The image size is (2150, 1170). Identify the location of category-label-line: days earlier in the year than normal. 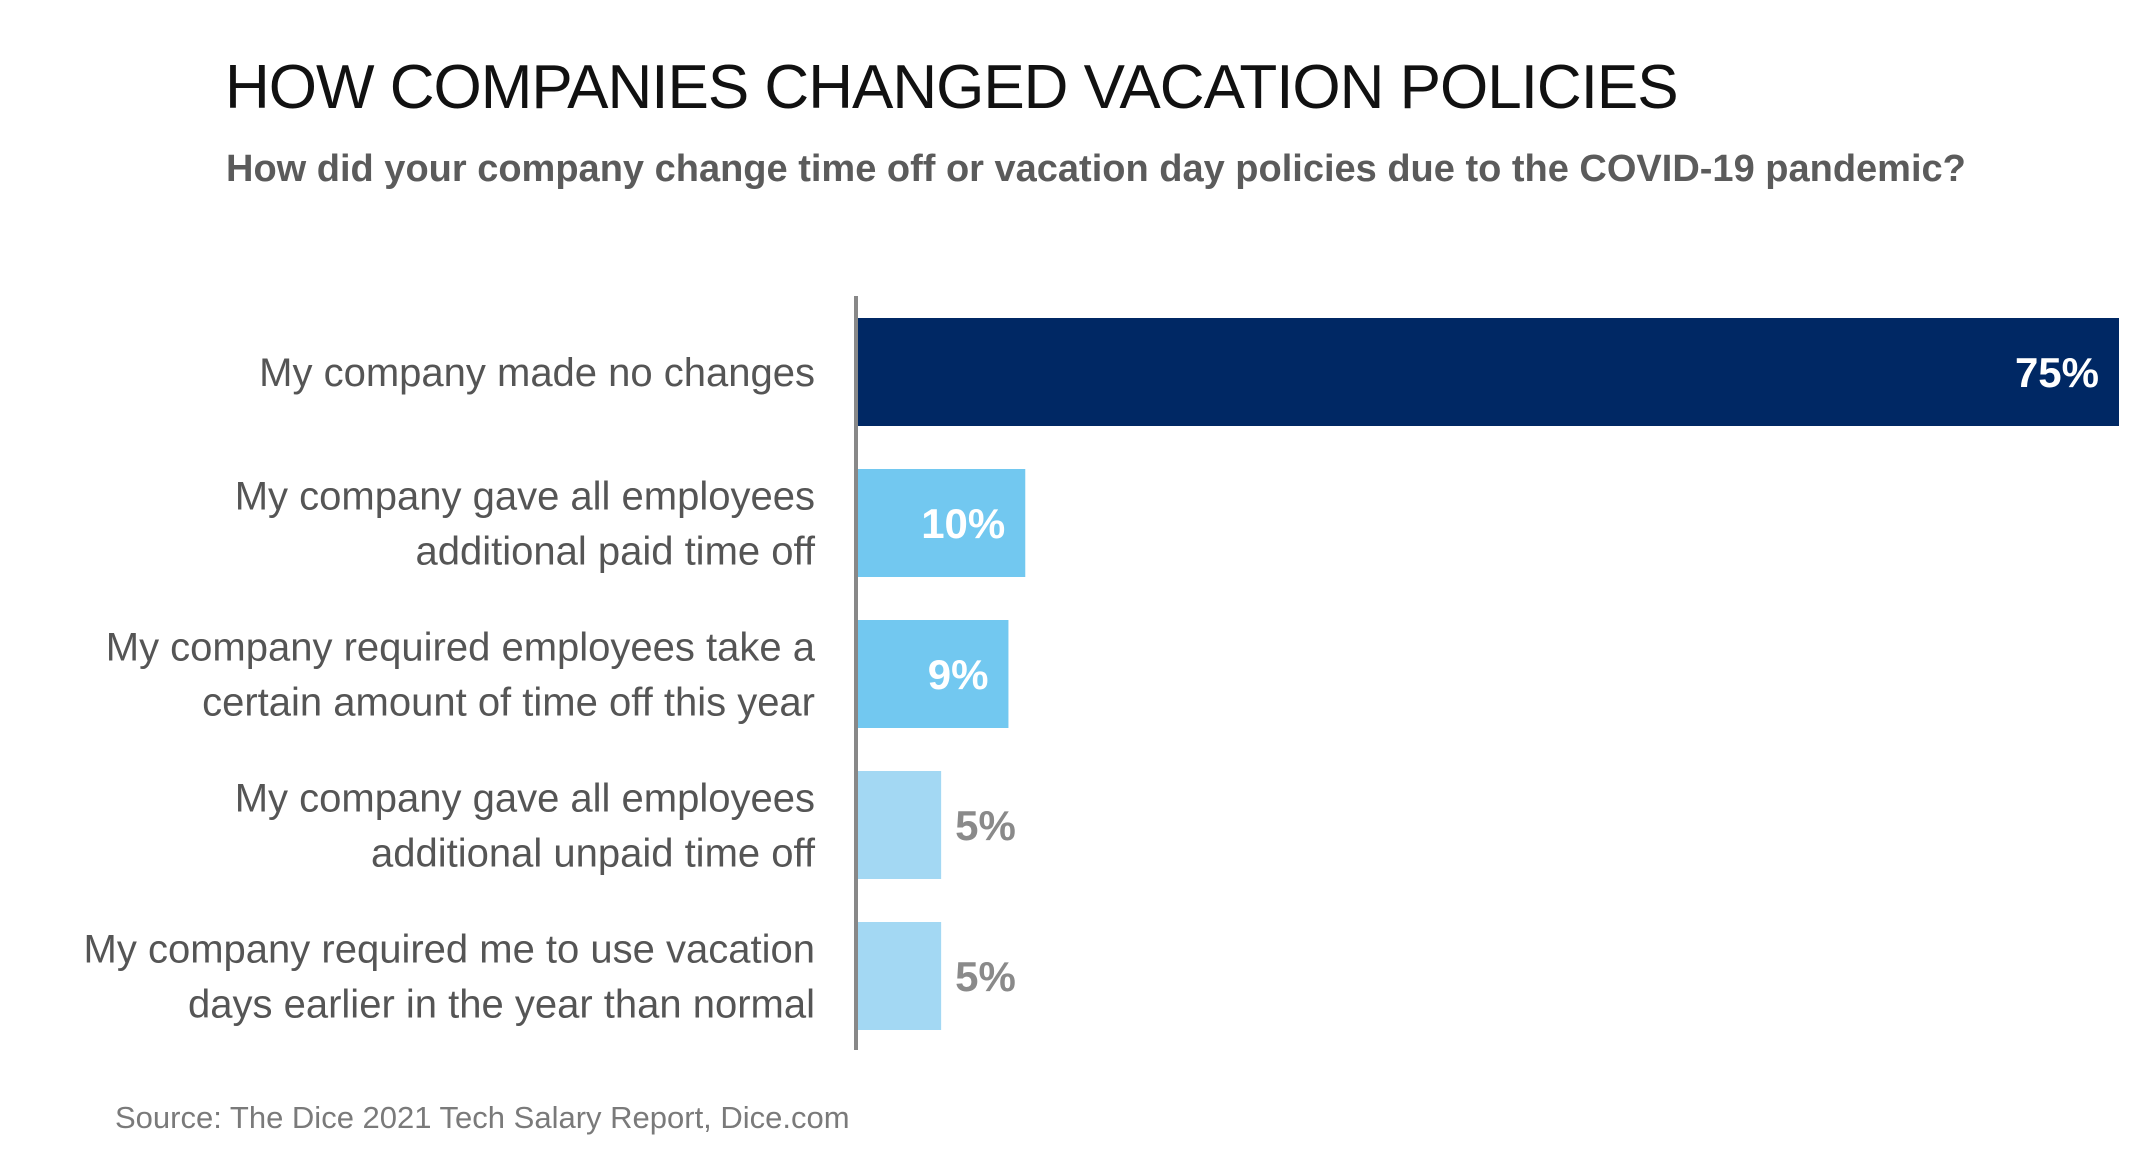
(501, 1005).